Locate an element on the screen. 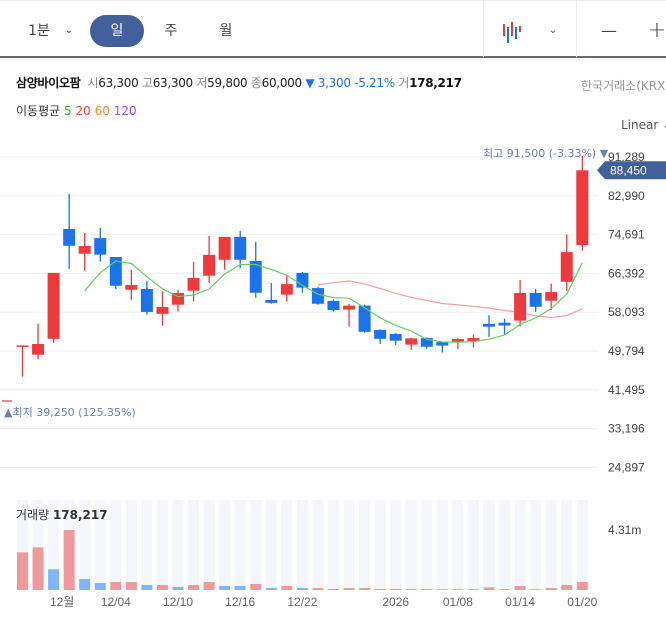 The width and height of the screenshot is (666, 633). low-value: 59,800 is located at coordinates (227, 83).